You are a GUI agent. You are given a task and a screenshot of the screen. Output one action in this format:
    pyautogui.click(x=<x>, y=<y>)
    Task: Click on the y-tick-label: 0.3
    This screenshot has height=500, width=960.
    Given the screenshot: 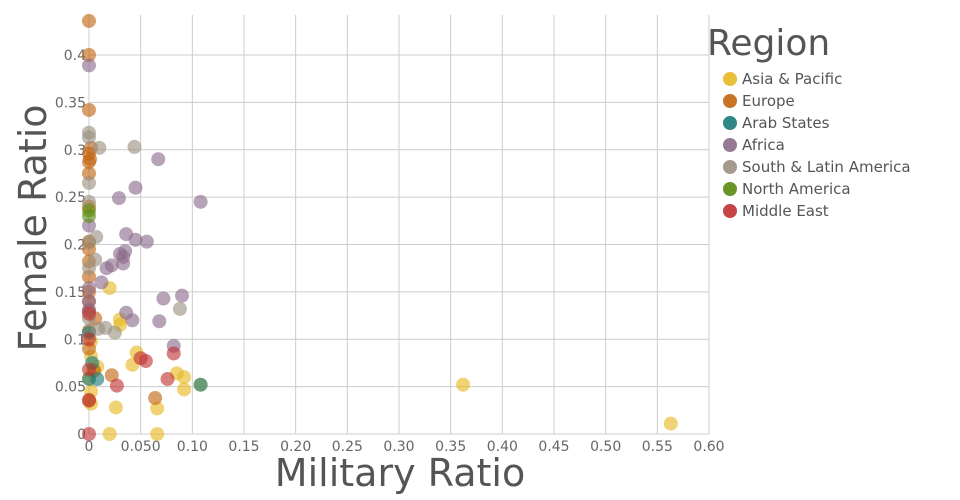 What is the action you would take?
    pyautogui.click(x=75, y=151)
    